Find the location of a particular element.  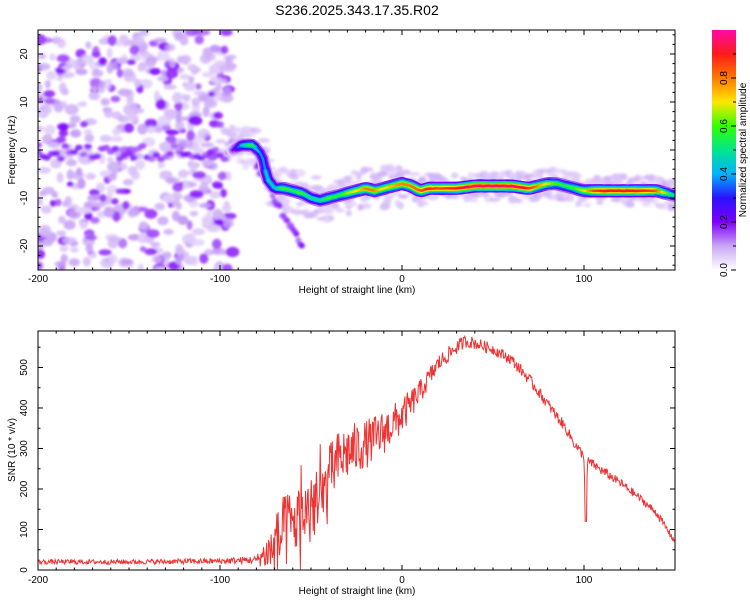

spectrogram-x-tick-label: 100 is located at coordinates (584, 279).